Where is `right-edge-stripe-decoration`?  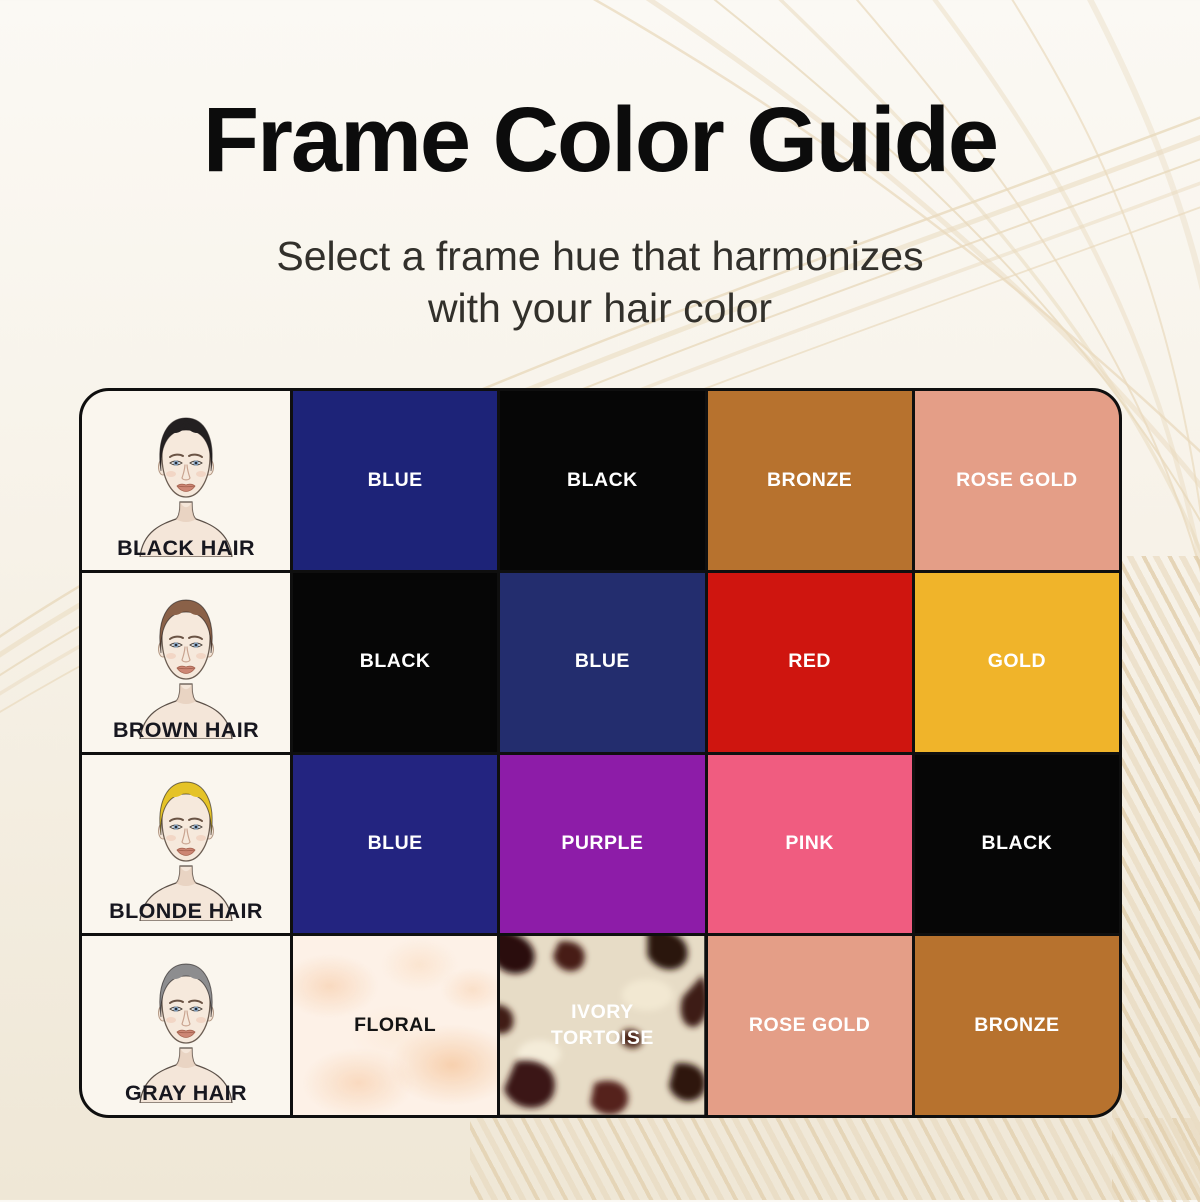 right-edge-stripe-decoration is located at coordinates (1156, 879).